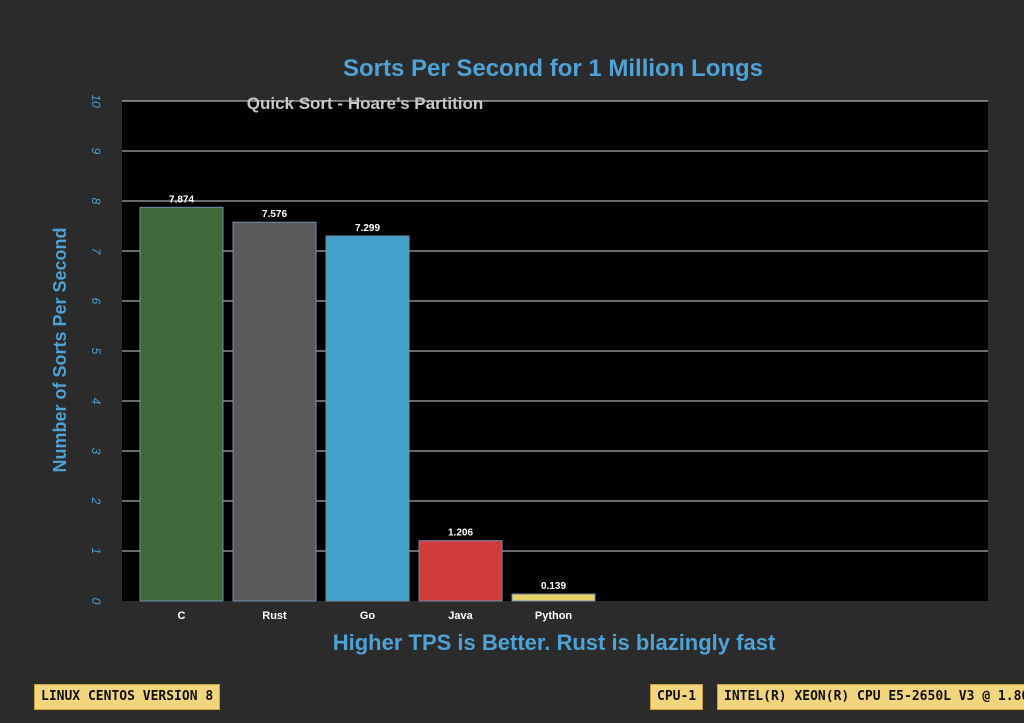 This screenshot has height=723, width=1024. I want to click on data-label: 7.299, so click(367, 228).